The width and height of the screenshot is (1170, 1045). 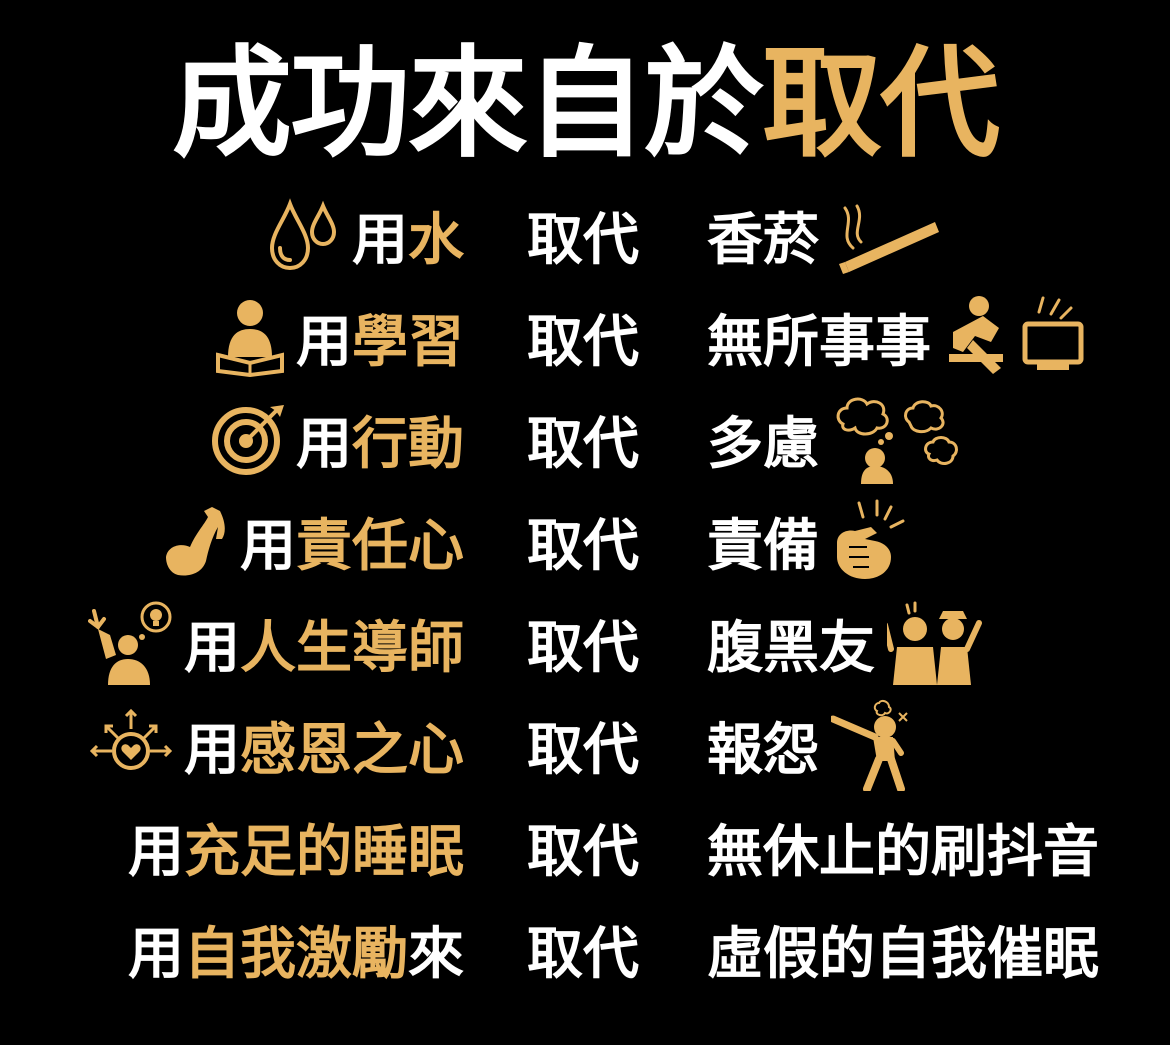 What do you see at coordinates (1018, 337) in the screenshot?
I see `slacking-person-icon` at bounding box center [1018, 337].